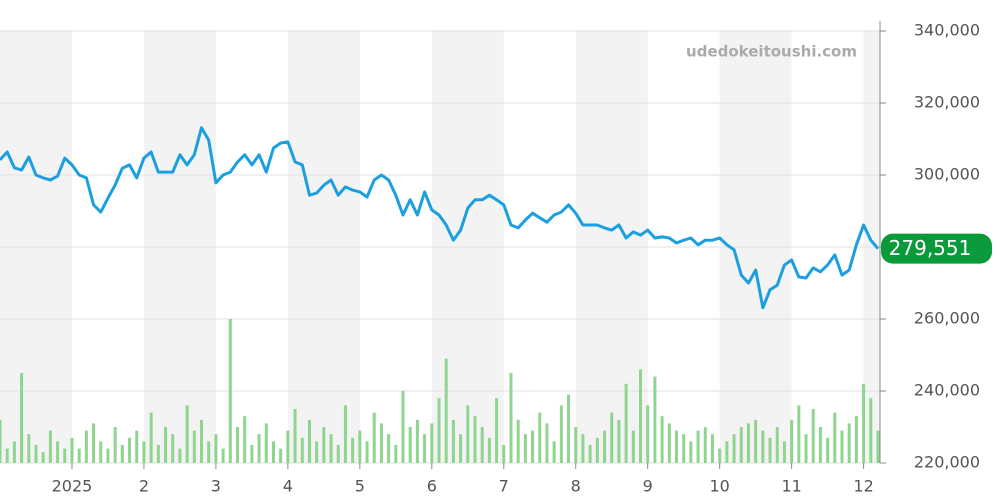 The image size is (1000, 500). What do you see at coordinates (930, 248) in the screenshot?
I see `last-price-label: 279,551` at bounding box center [930, 248].